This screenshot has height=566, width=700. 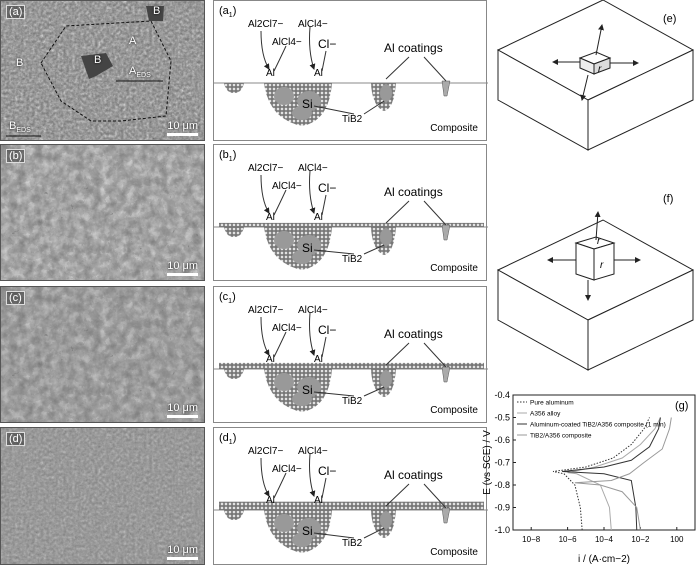 What do you see at coordinates (568, 539) in the screenshot?
I see `x-tick-label: 10−6` at bounding box center [568, 539].